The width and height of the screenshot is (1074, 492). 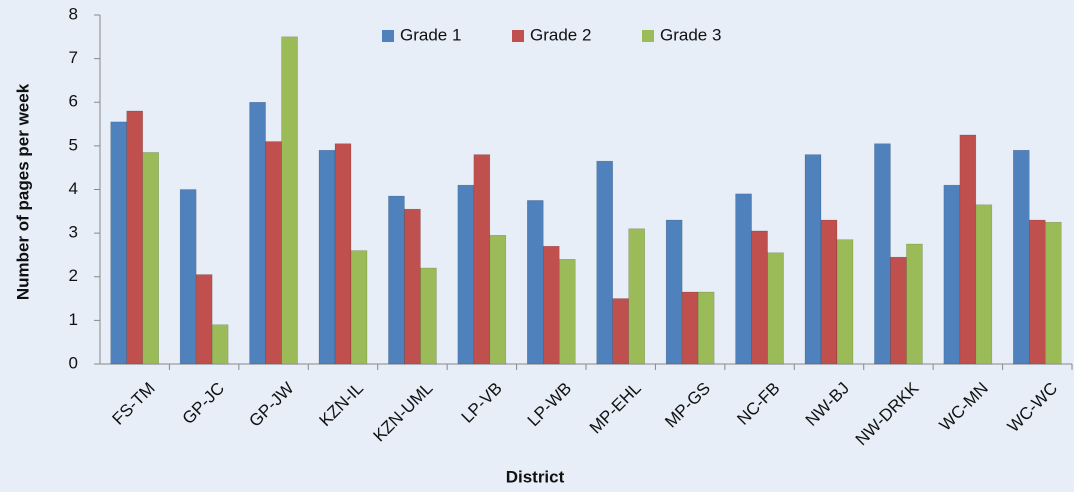 What do you see at coordinates (73, 275) in the screenshot?
I see `y-tick-label: 2` at bounding box center [73, 275].